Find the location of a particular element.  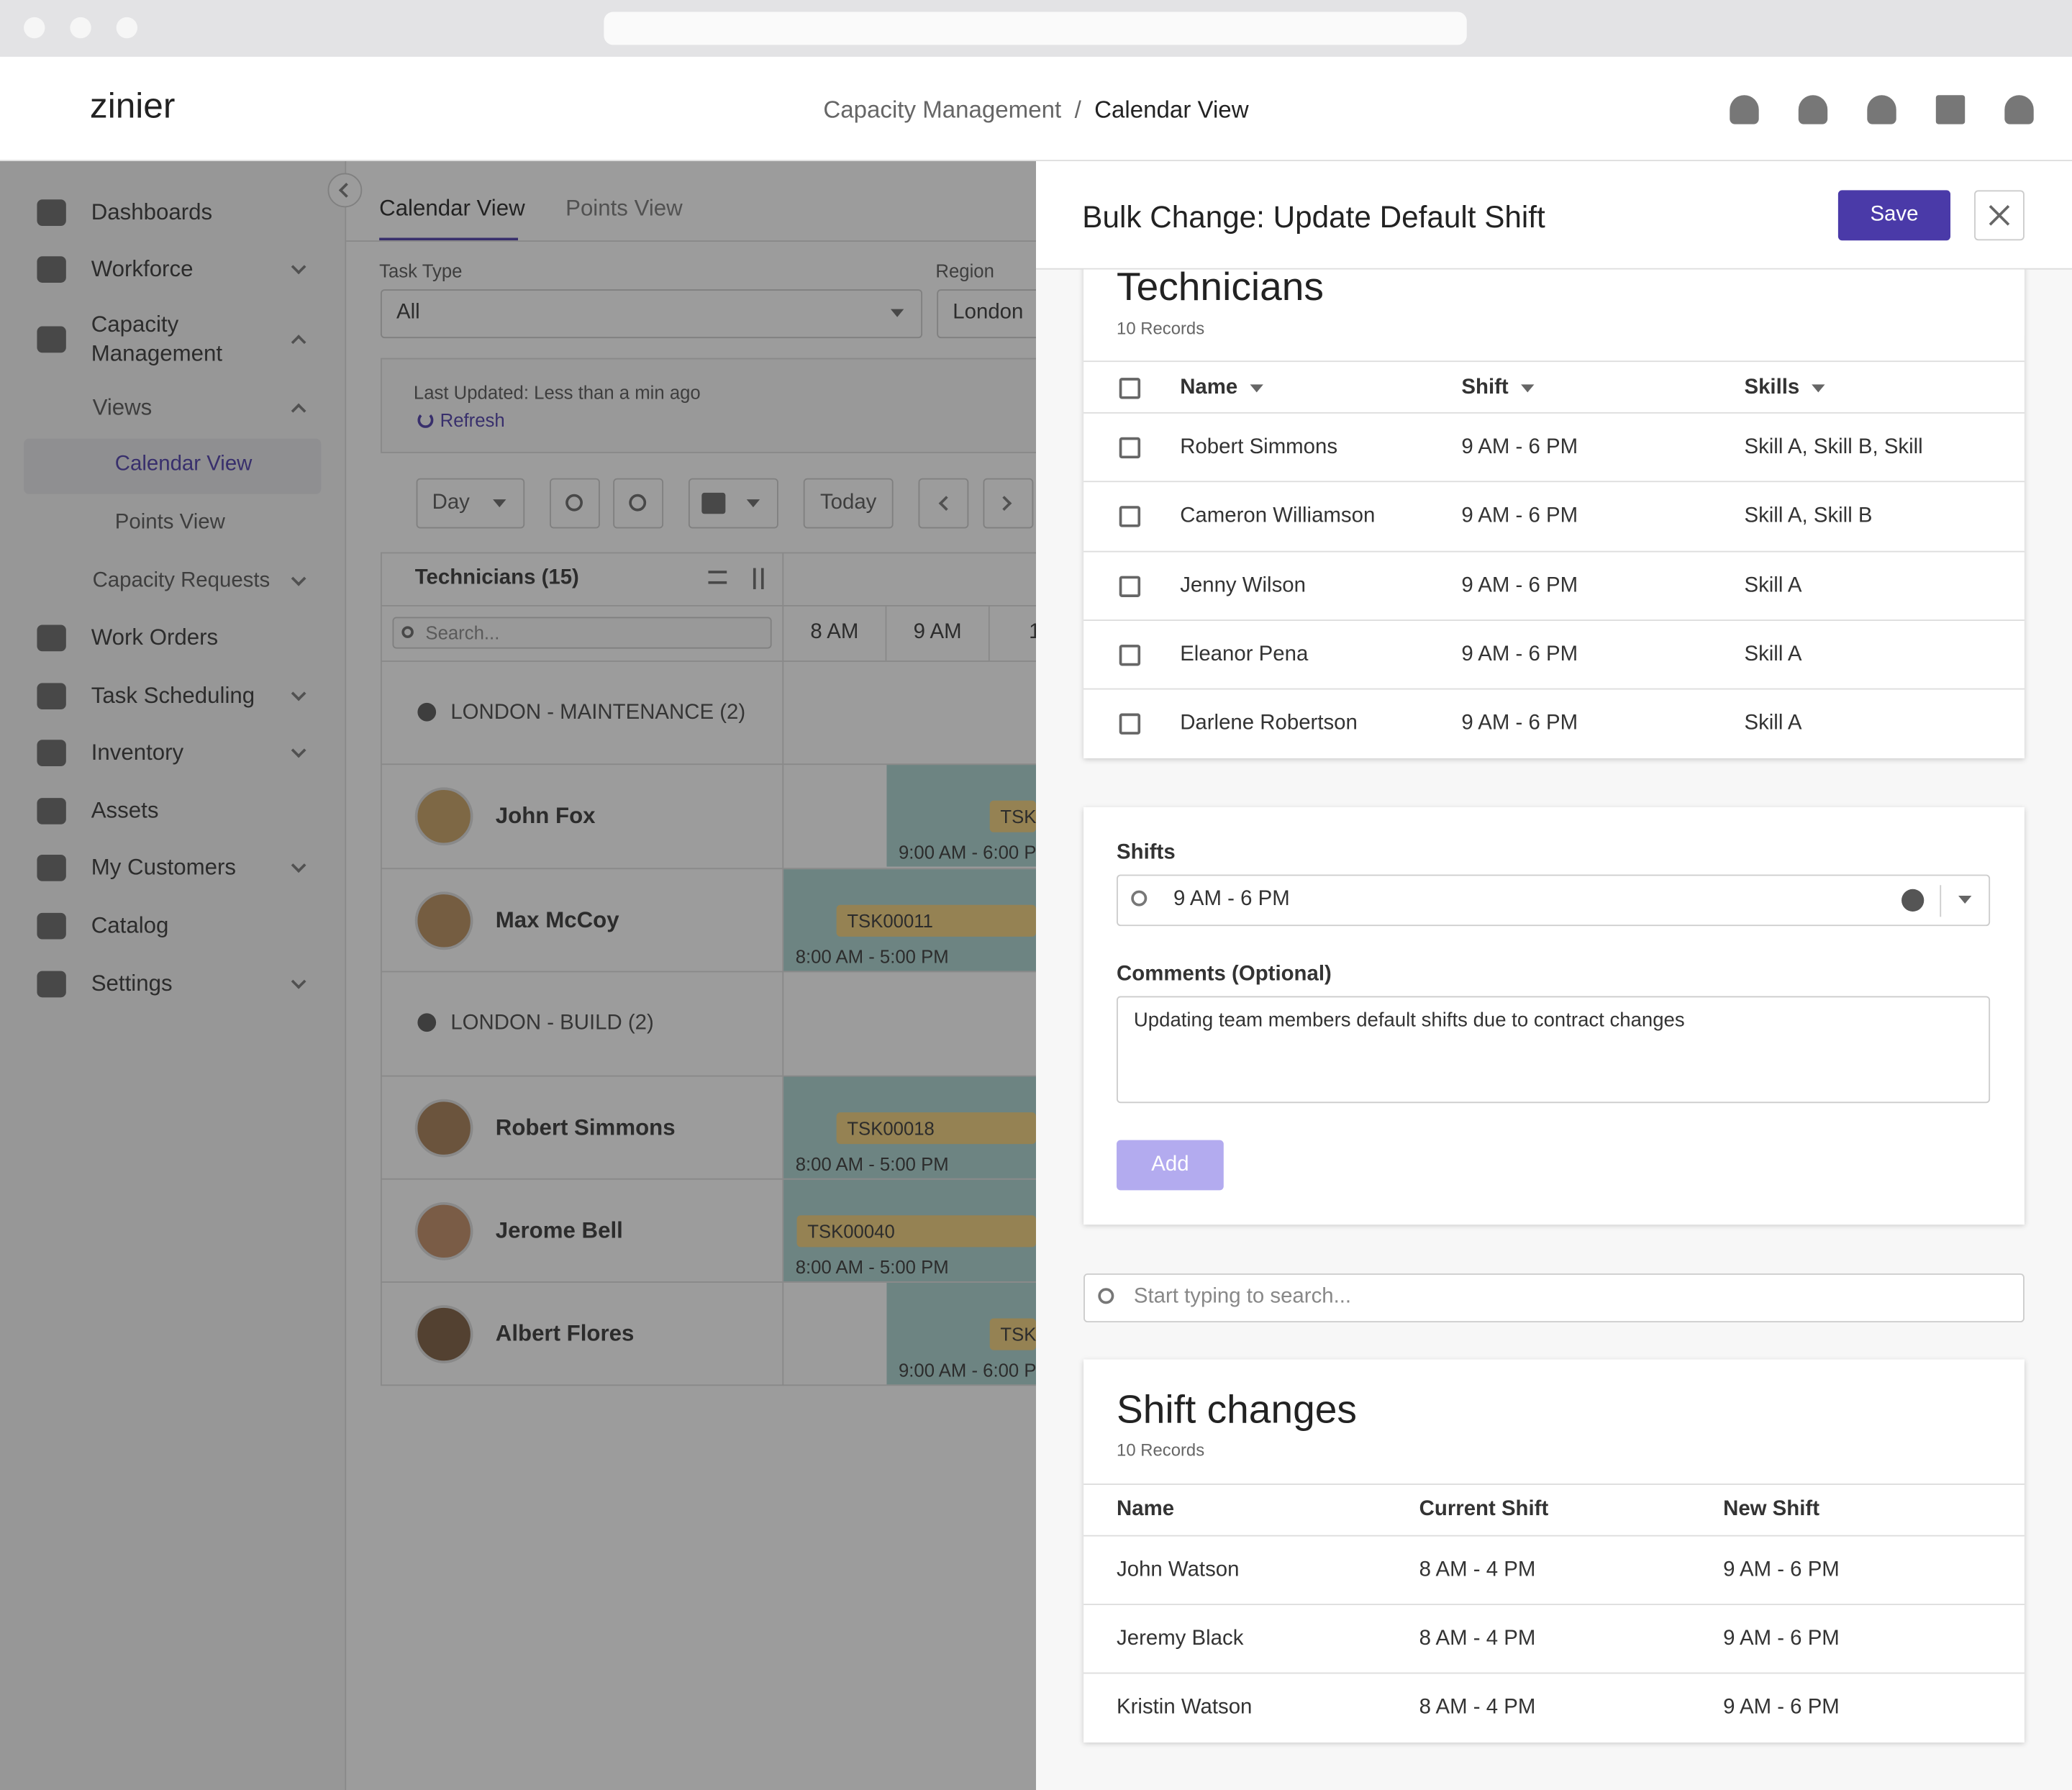

view-tab: Points View is located at coordinates (624, 208).